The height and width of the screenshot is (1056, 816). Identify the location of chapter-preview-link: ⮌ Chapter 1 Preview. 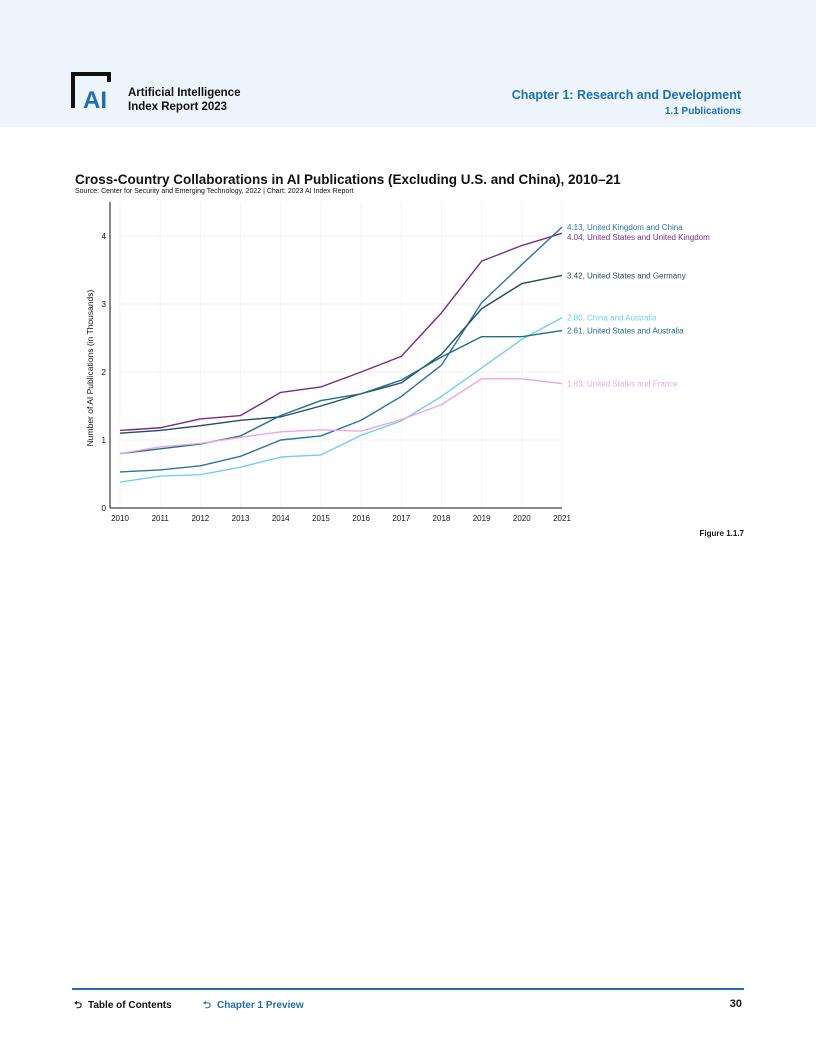
(253, 1006).